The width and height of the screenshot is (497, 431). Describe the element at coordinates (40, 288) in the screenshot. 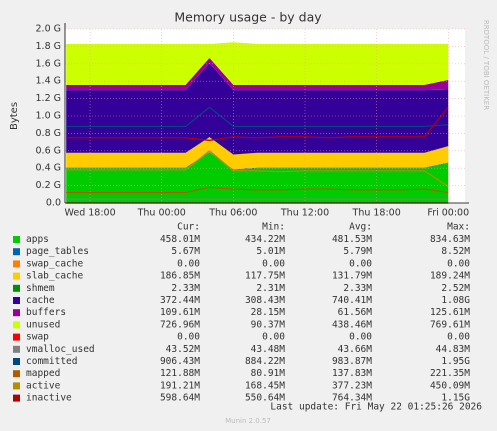

I see `legend-label: shmem` at that location.